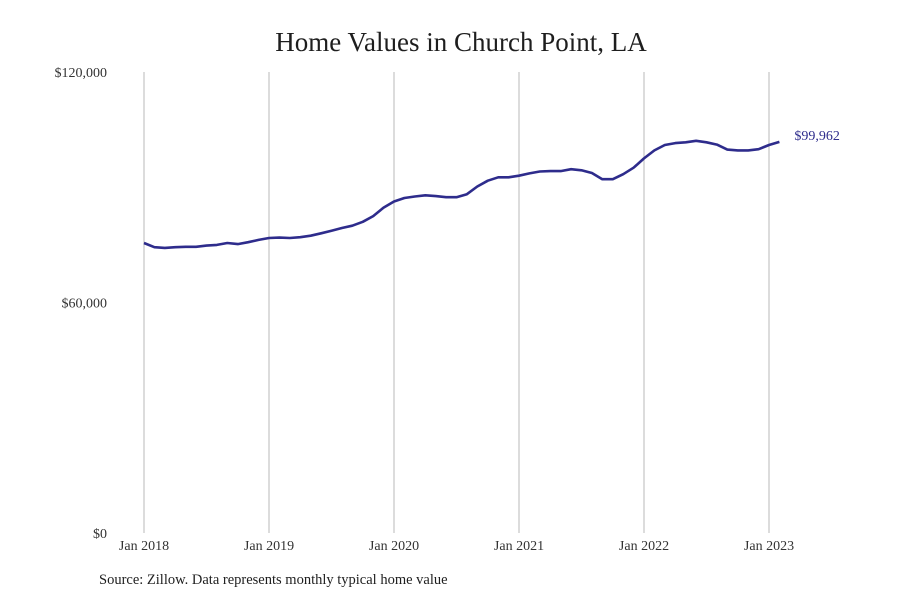  Describe the element at coordinates (519, 546) in the screenshot. I see `x-tick-label: Jan 2021` at that location.